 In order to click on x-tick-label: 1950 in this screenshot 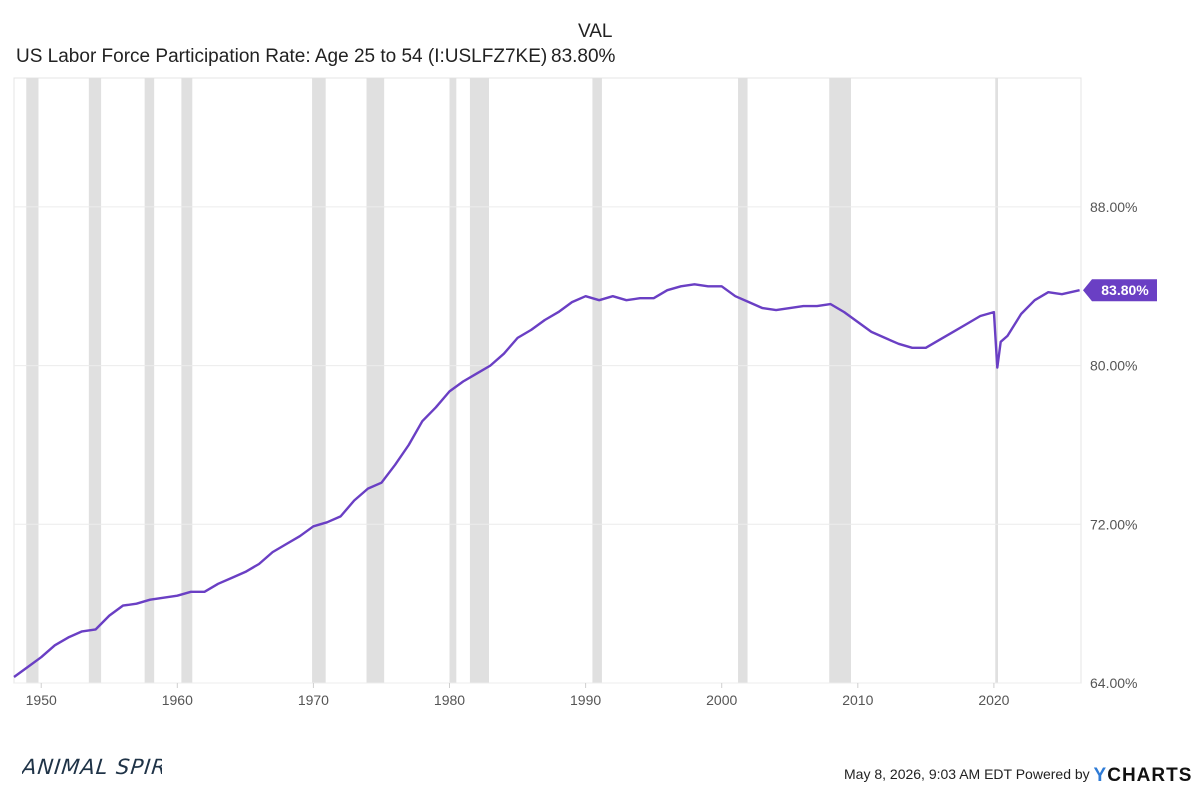, I will do `click(41, 700)`.